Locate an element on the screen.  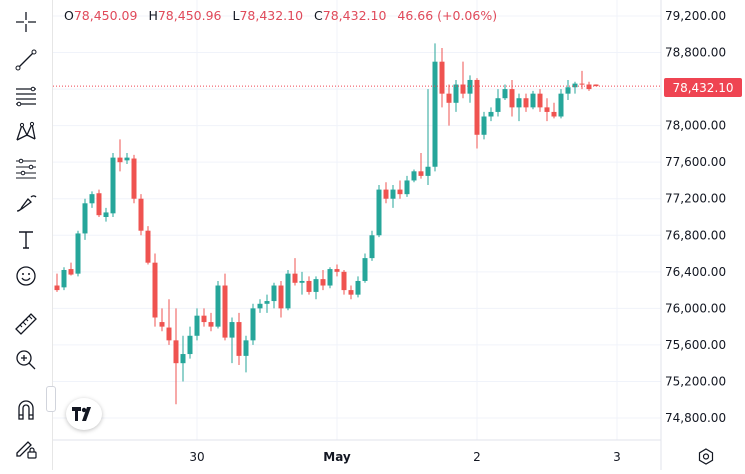
brush-icon is located at coordinates (26, 203).